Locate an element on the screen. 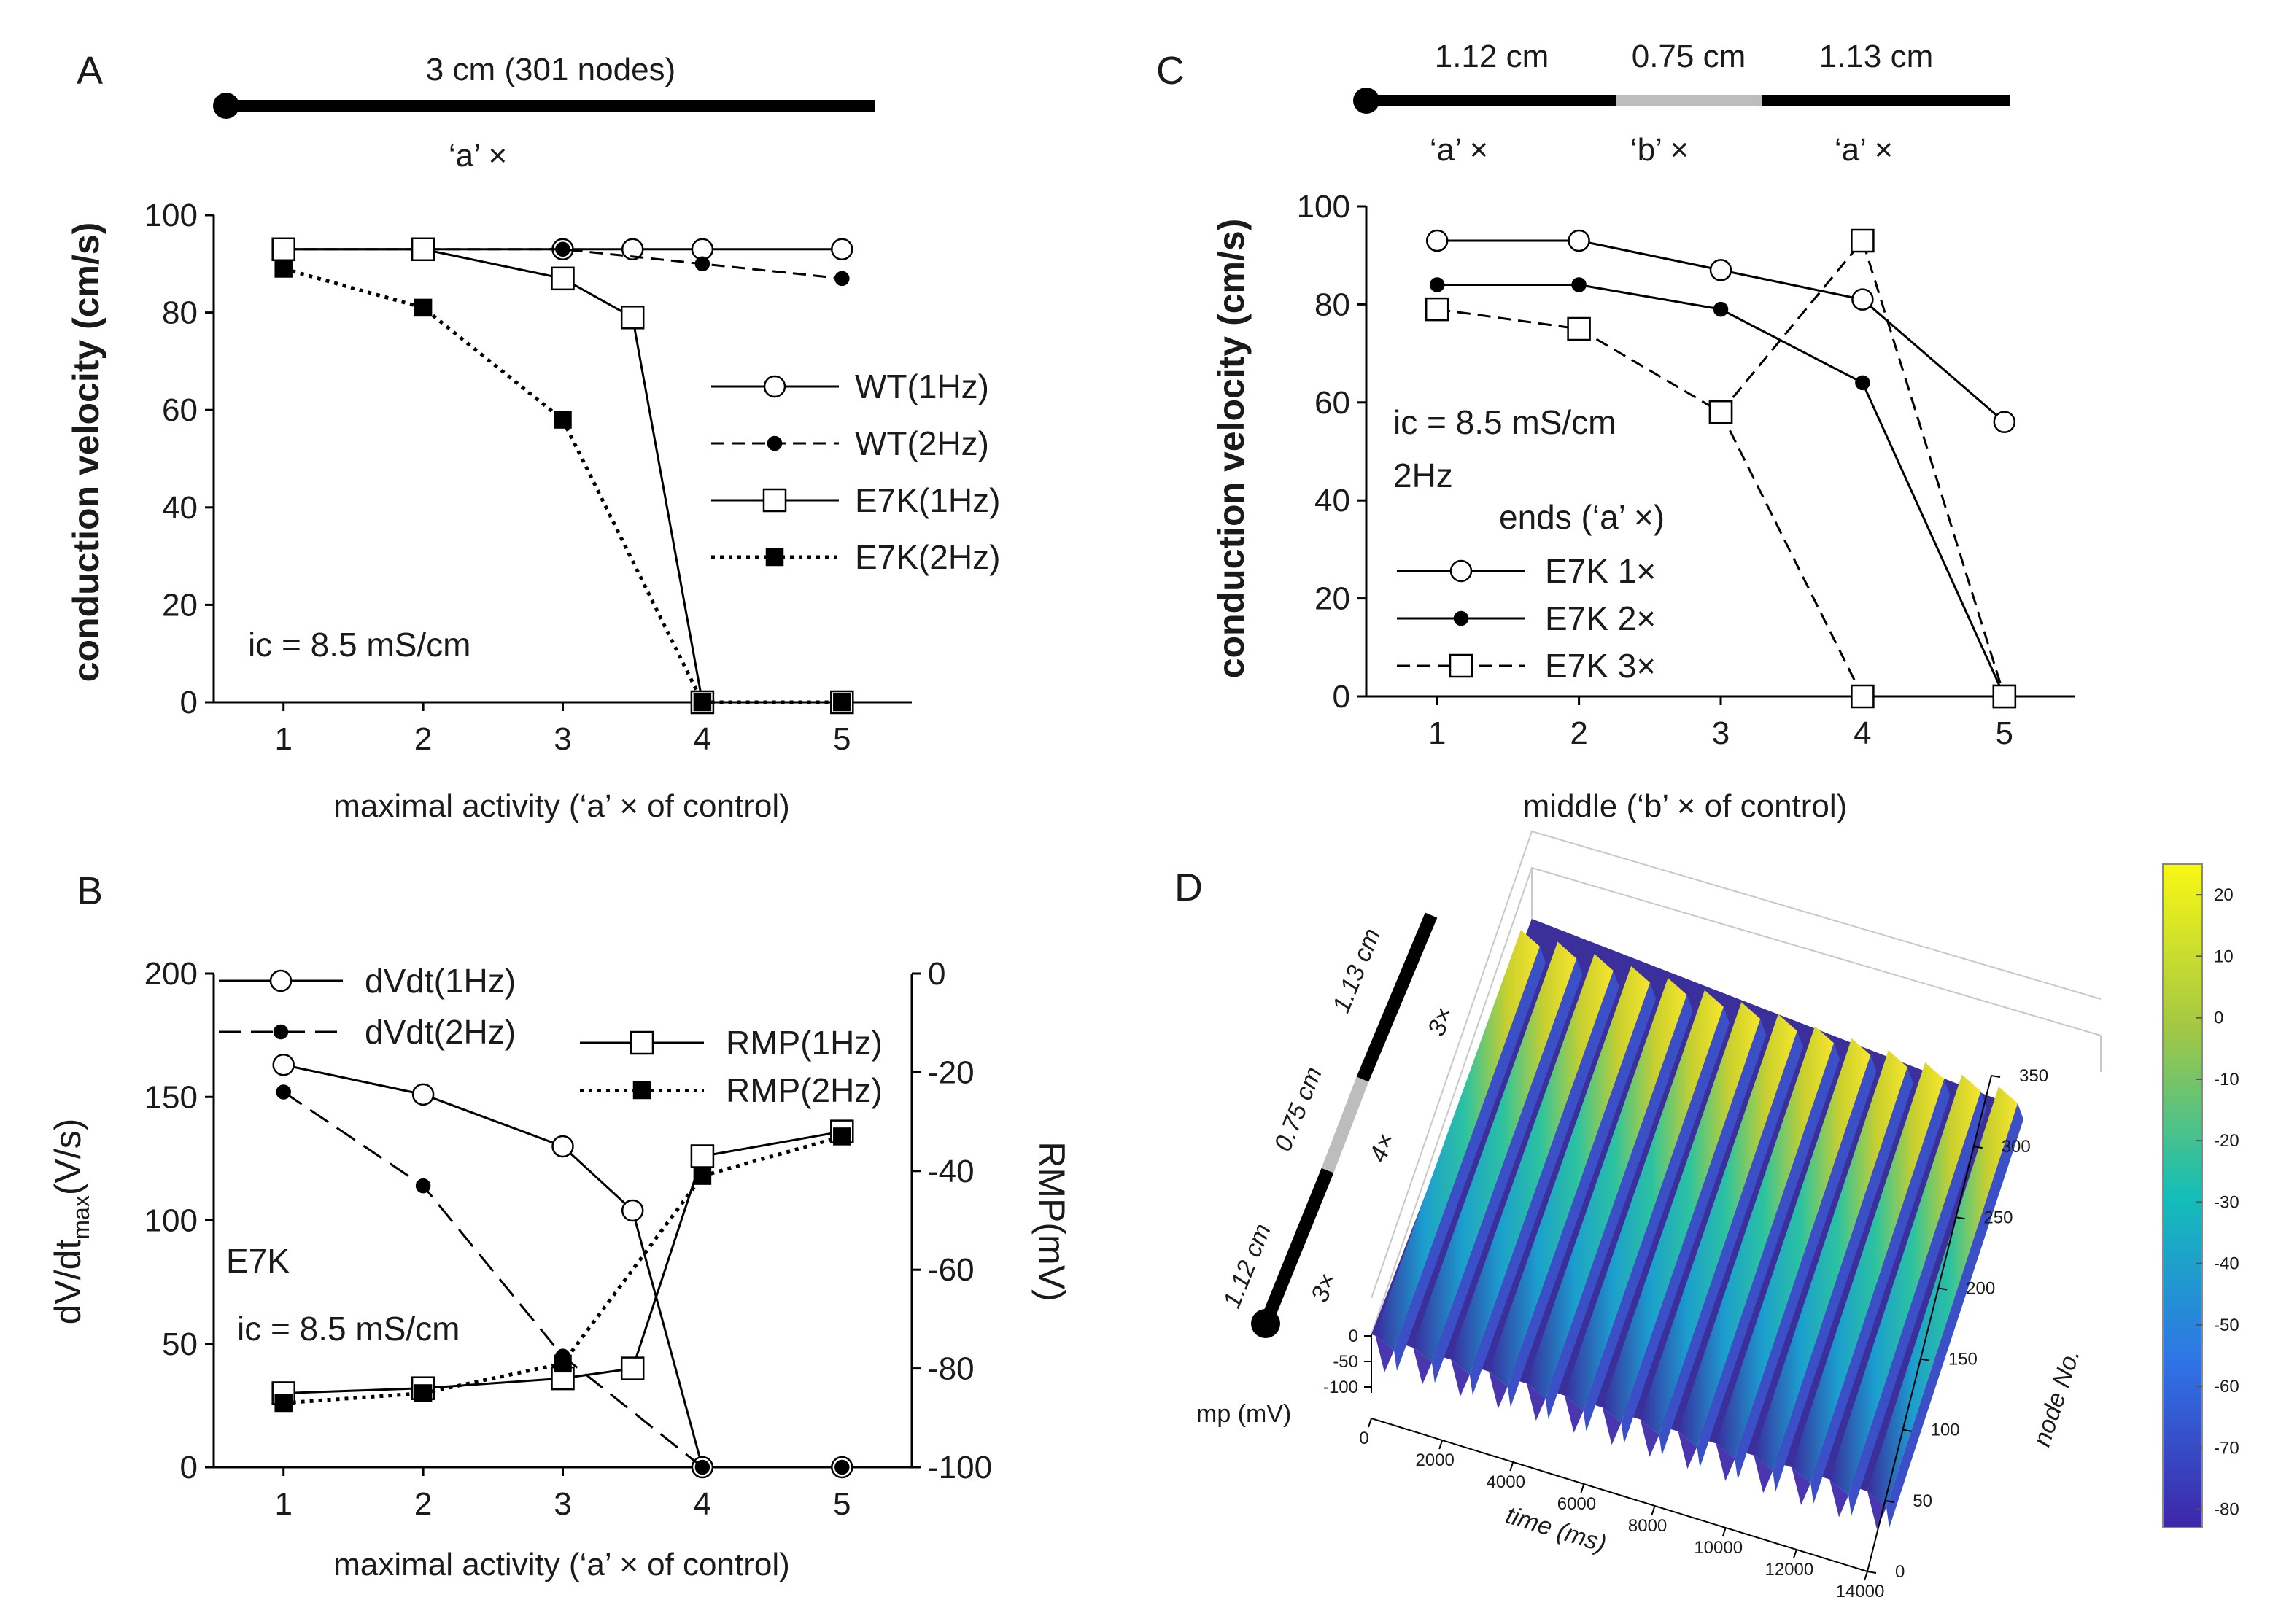  panel-b-xtick-label: 5 is located at coordinates (842, 1504).